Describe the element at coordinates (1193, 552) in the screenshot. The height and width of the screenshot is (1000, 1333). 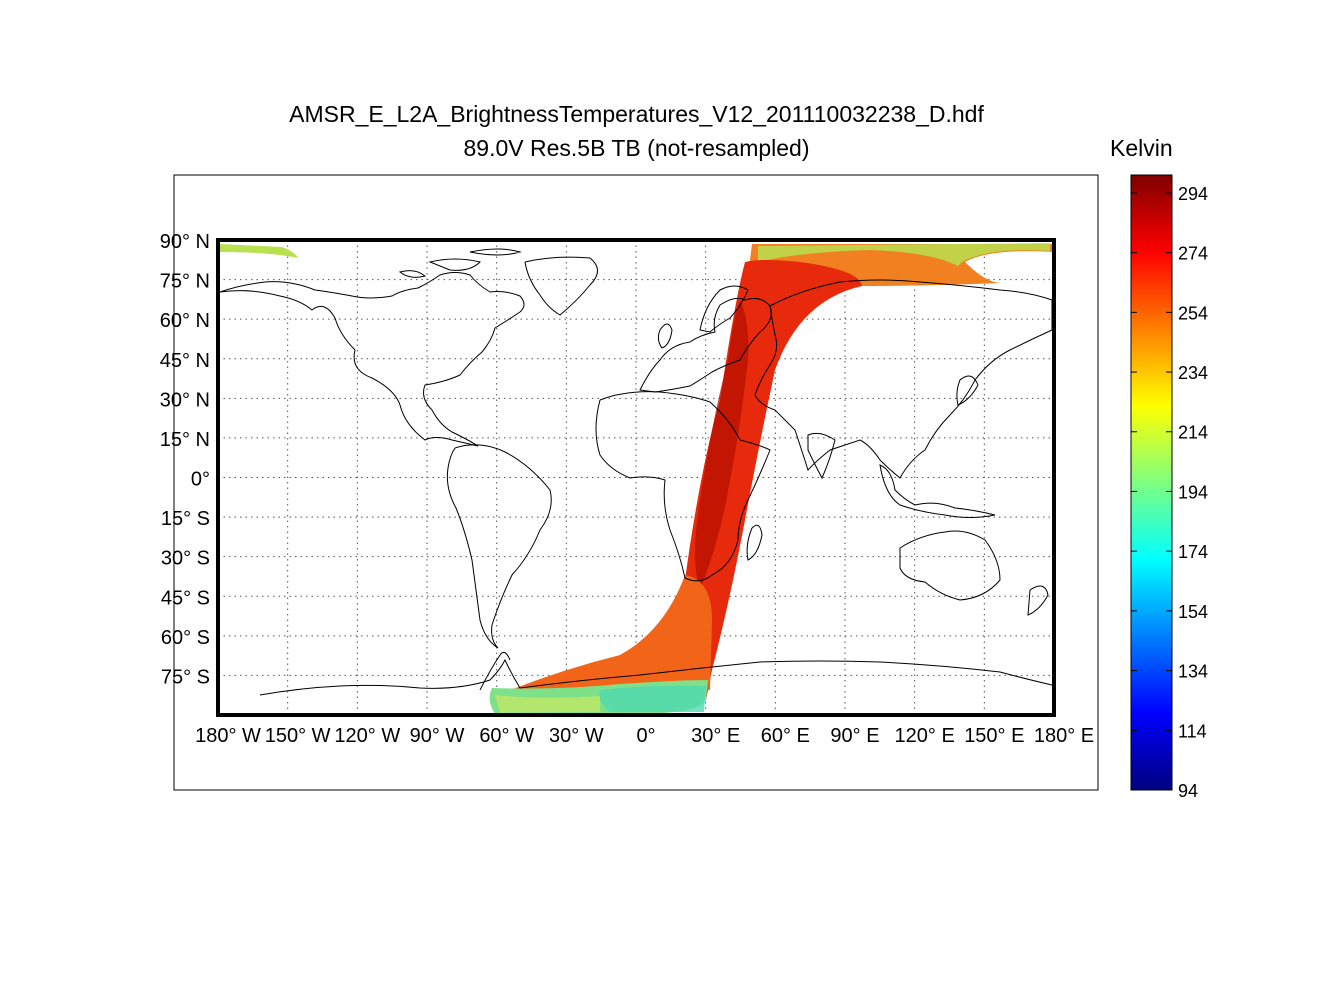
I see `colorbar-tick-label: 174` at that location.